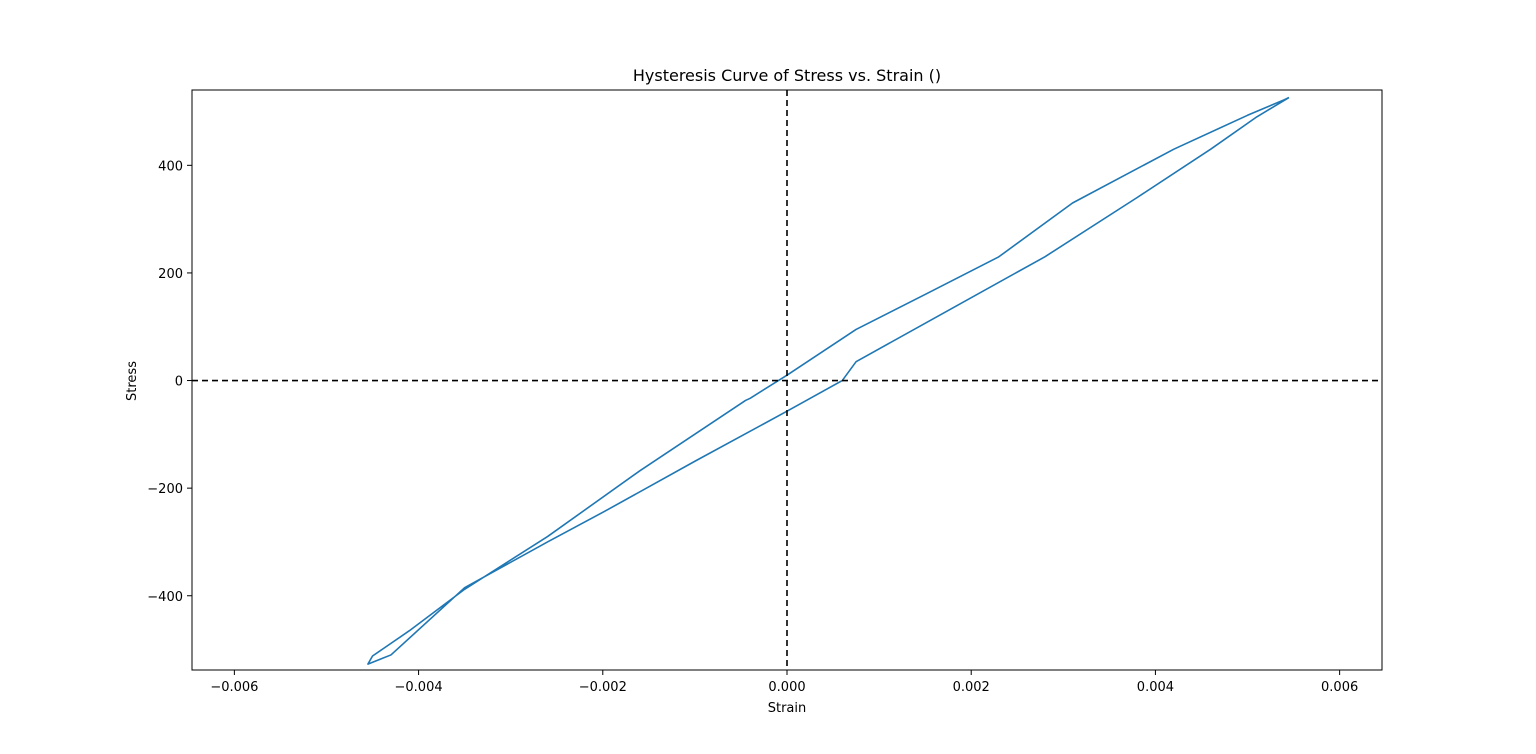 The width and height of the screenshot is (1536, 754). I want to click on x-tick-label: 0.000, so click(786, 687).